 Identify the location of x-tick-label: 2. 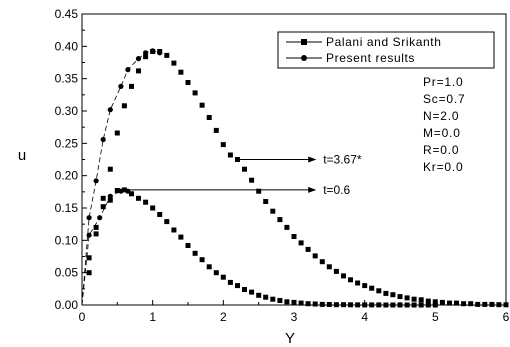
(223, 317).